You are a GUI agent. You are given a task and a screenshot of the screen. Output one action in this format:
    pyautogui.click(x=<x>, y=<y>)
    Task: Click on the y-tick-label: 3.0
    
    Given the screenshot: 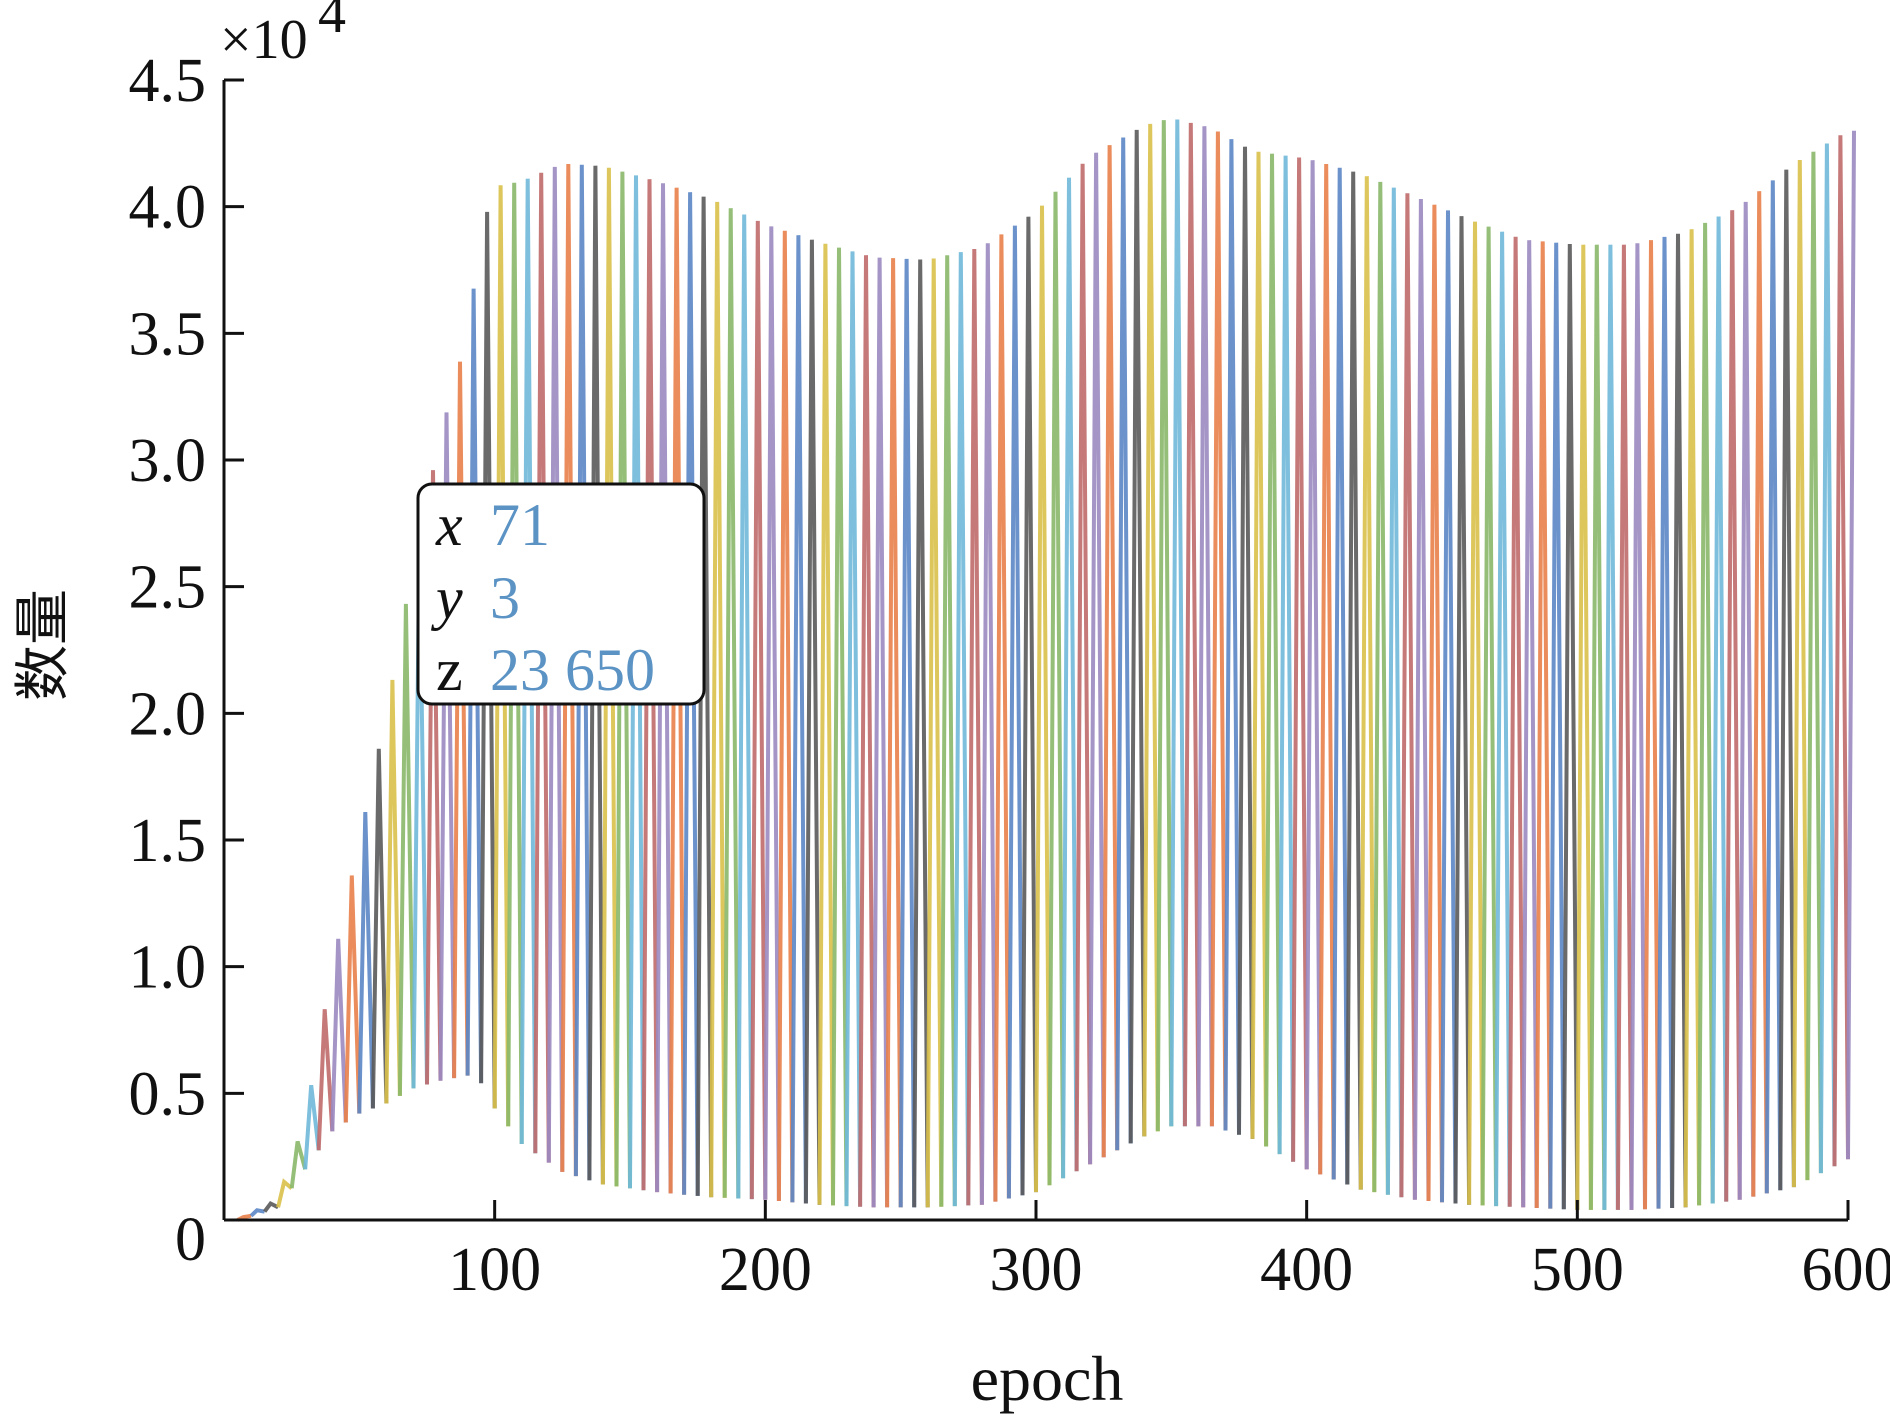 What is the action you would take?
    pyautogui.click(x=168, y=461)
    